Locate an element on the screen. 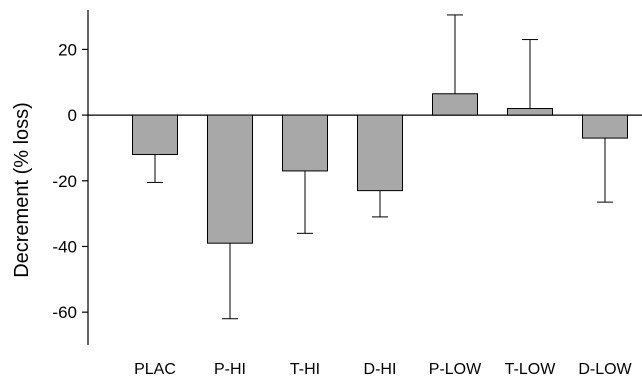  x-tick-labels: PLAC P-HI T-HI D-HI P-LOW T-LOW D-LOW is located at coordinates (383, 369).